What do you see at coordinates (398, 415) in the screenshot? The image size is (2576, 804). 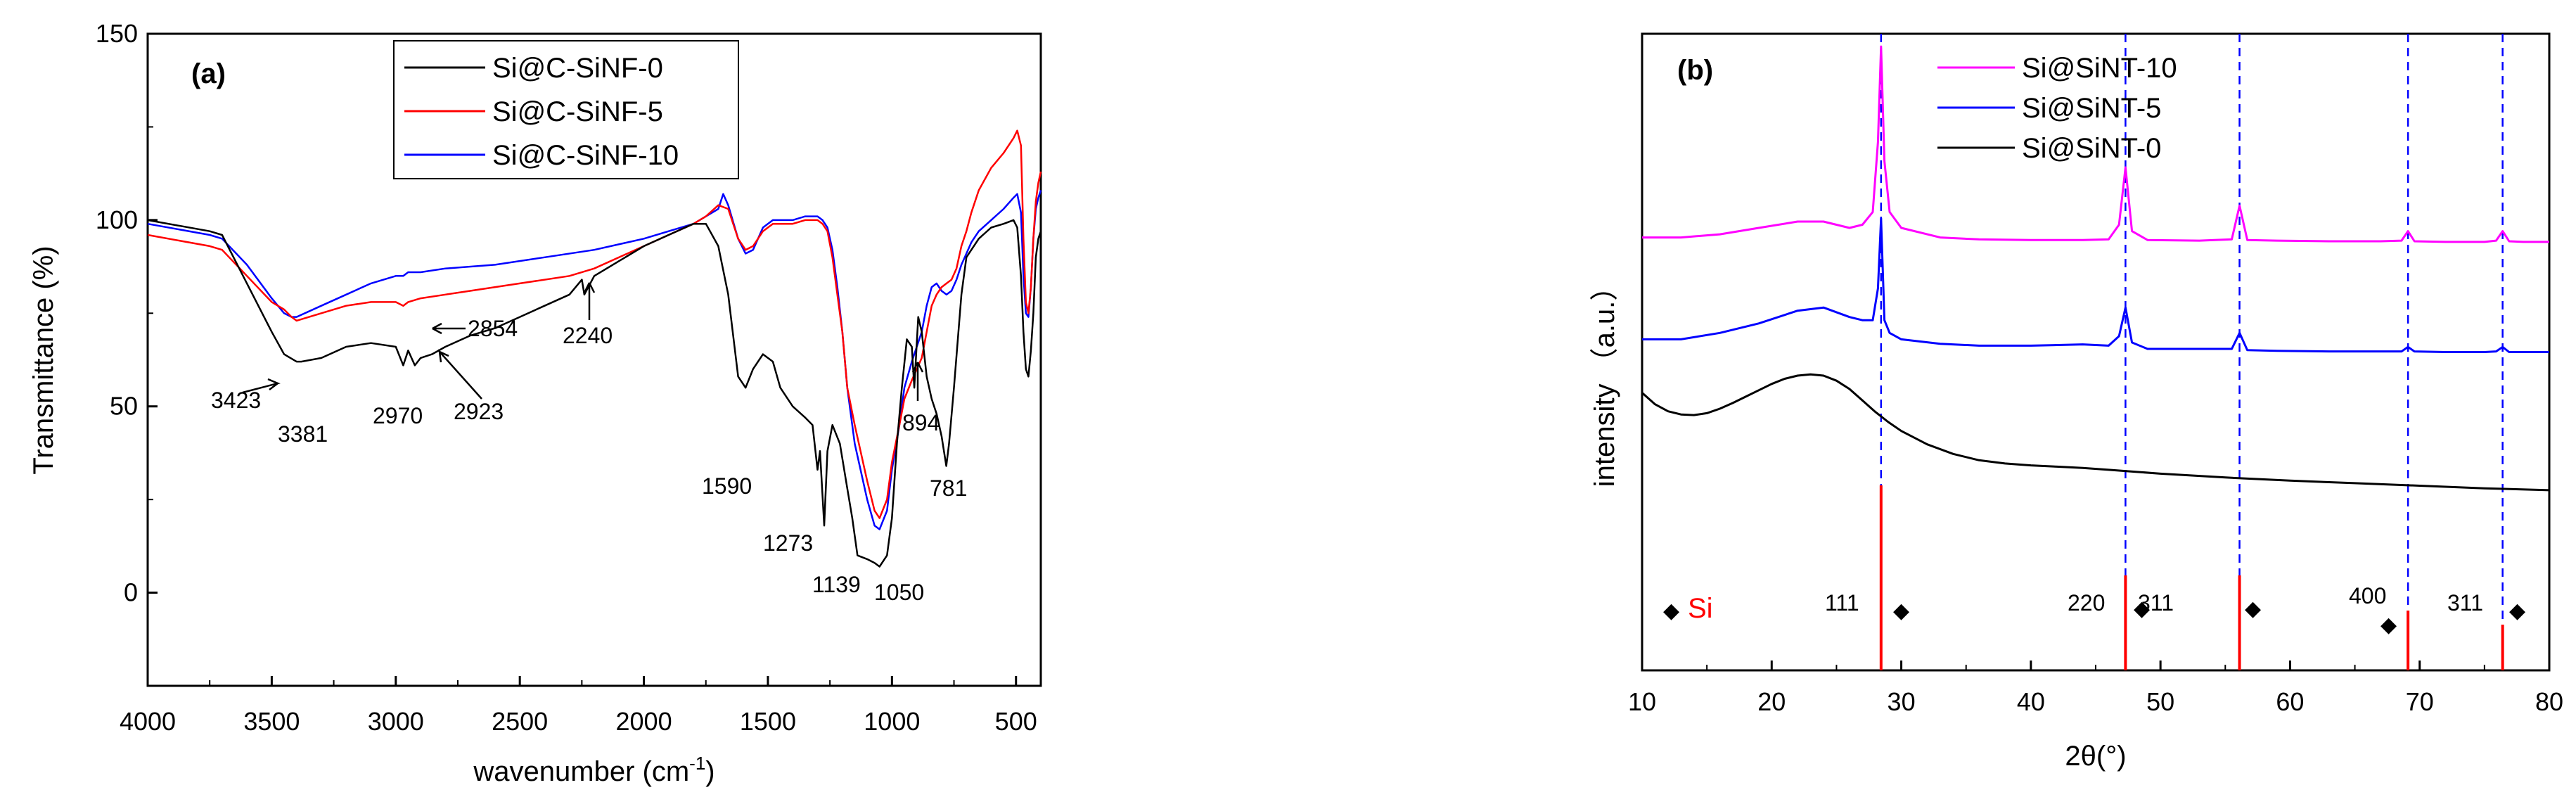 I see `annotation-2970: 2970` at bounding box center [398, 415].